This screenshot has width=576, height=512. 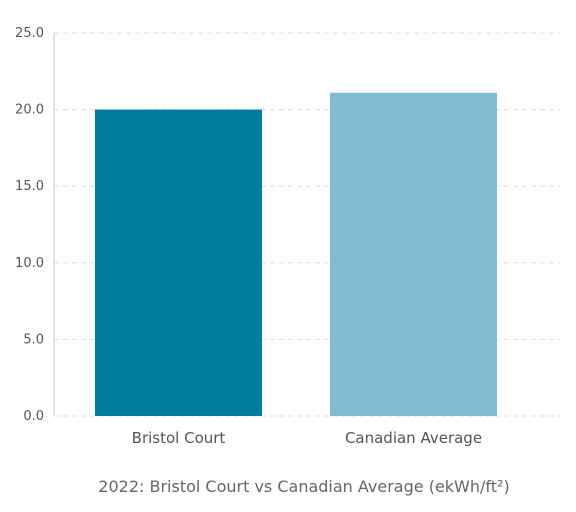 I want to click on y-tick-label: 0.0, so click(x=33, y=416).